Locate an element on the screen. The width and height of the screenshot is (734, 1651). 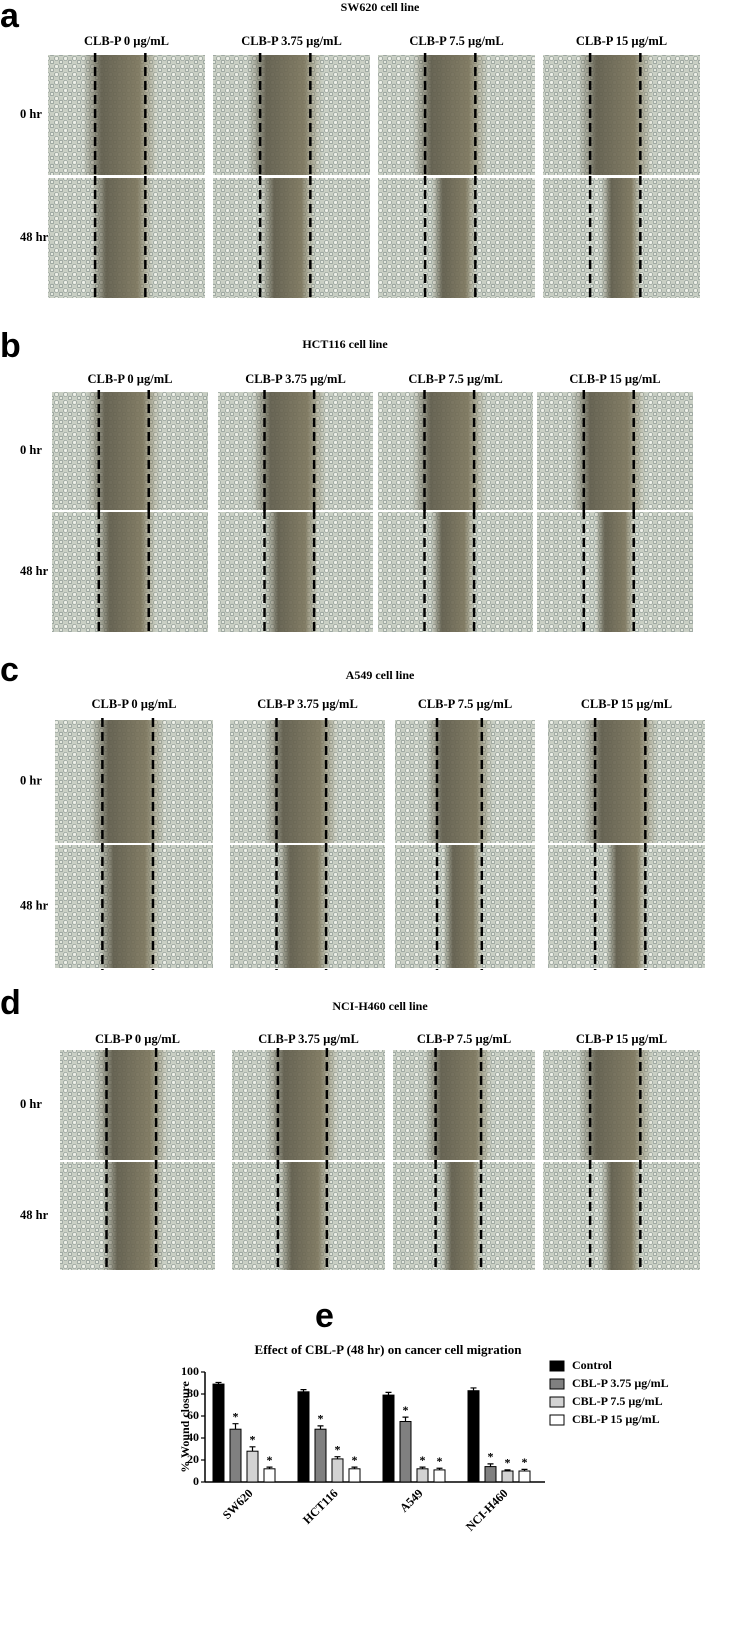
y-axis-label: % Wound closure is located at coordinates (185, 1427).